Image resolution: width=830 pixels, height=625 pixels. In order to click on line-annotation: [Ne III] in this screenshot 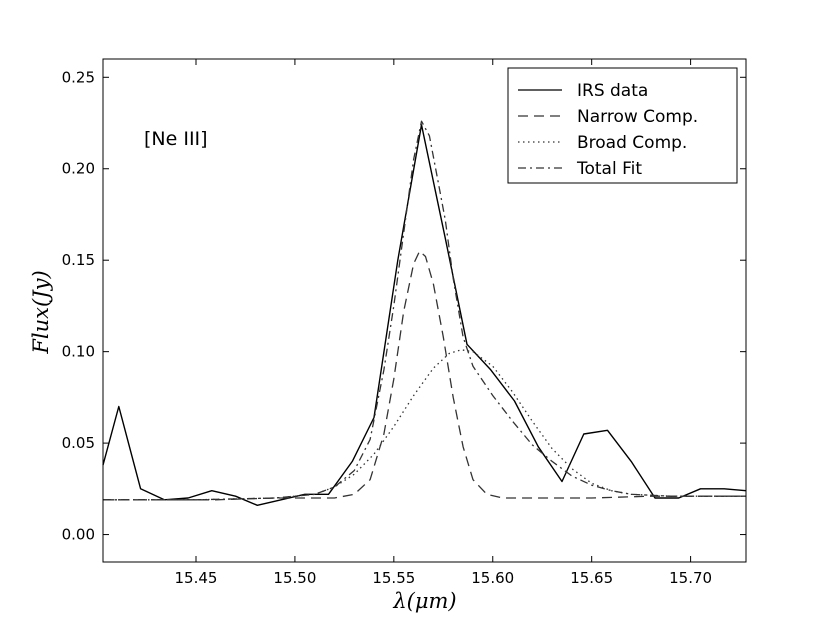, I will do `click(176, 139)`.